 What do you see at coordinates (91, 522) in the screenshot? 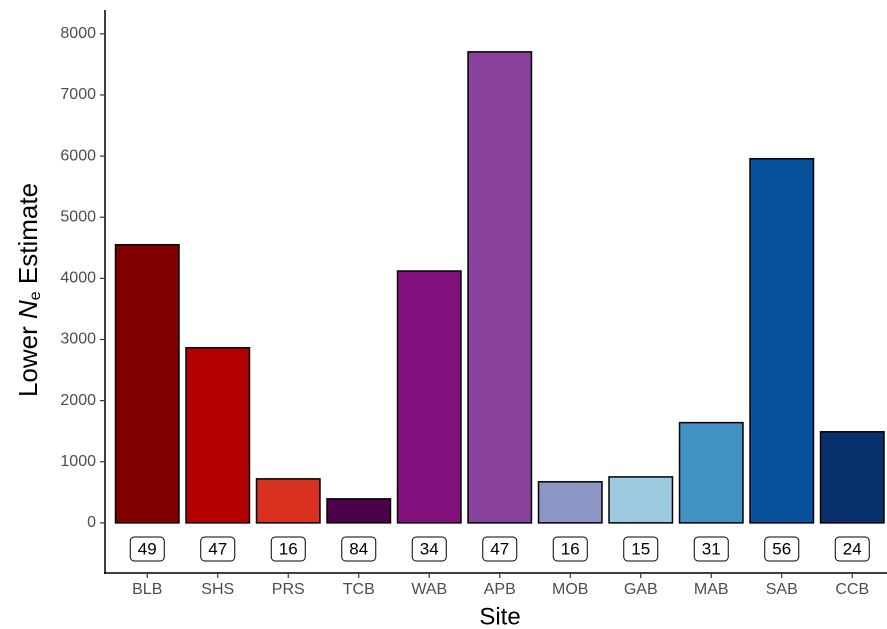
I see `y-tick-label: 0` at bounding box center [91, 522].